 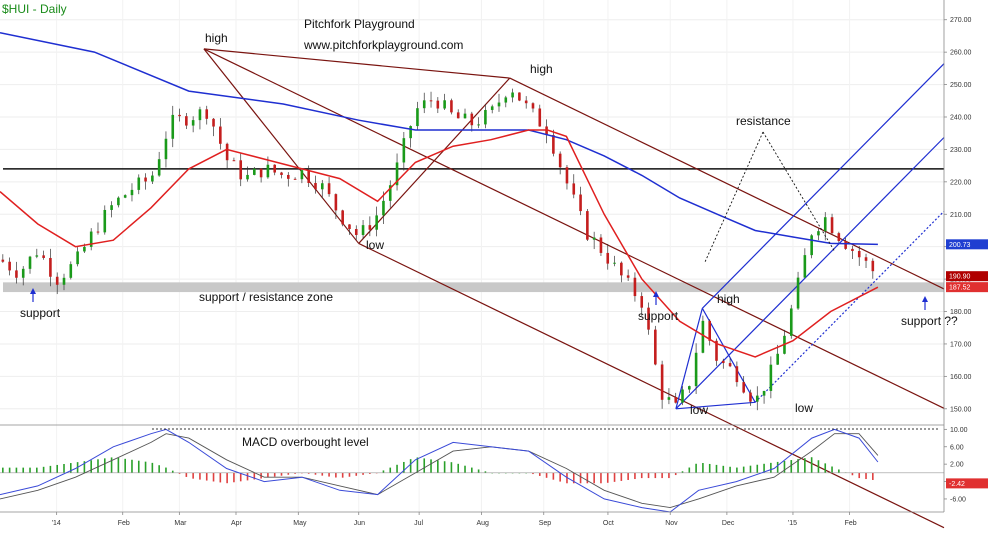 I want to click on price-badge-label: 200.73, so click(x=960, y=245).